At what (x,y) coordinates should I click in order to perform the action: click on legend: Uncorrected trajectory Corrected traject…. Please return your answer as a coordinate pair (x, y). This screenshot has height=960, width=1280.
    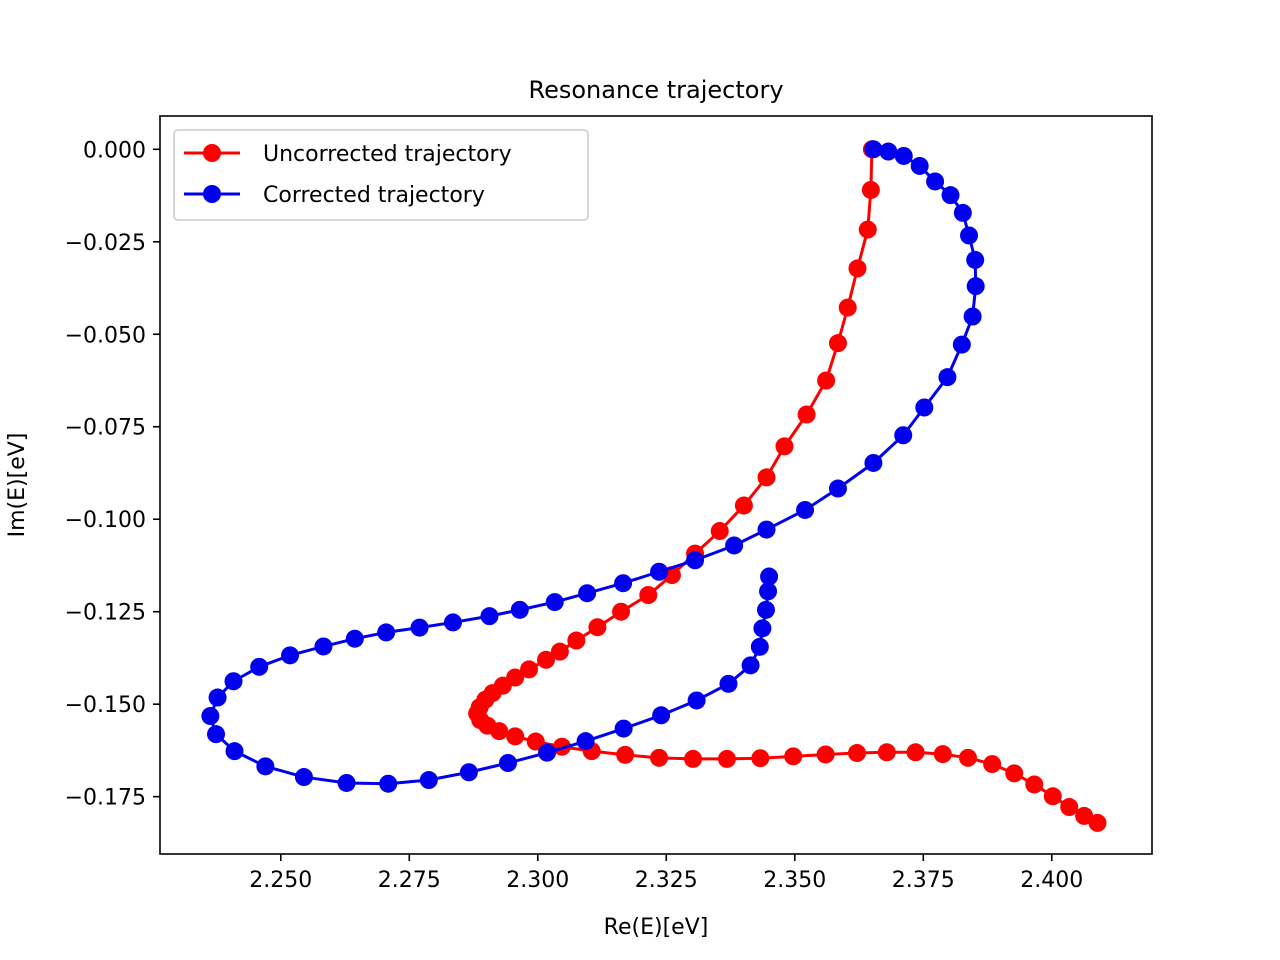
    Looking at the image, I should click on (381, 175).